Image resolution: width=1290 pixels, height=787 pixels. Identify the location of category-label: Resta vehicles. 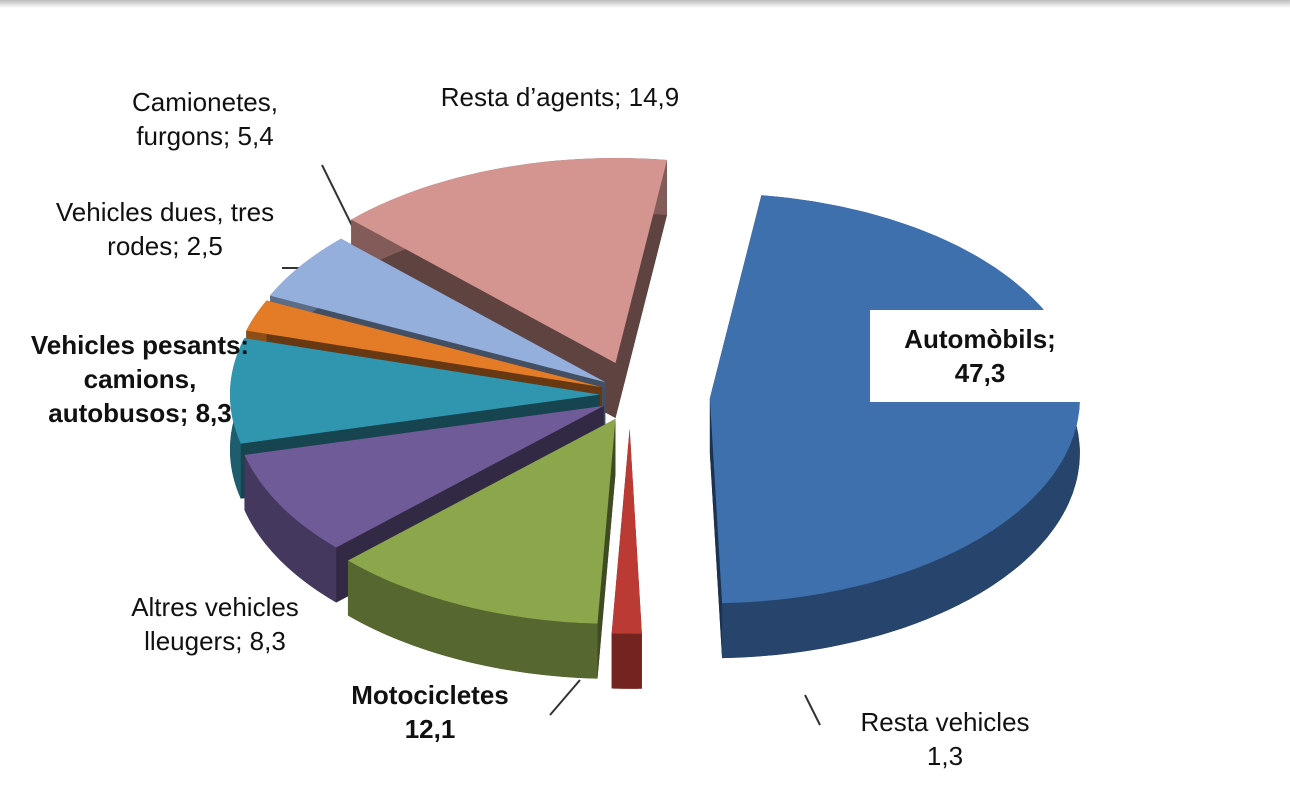
(945, 722).